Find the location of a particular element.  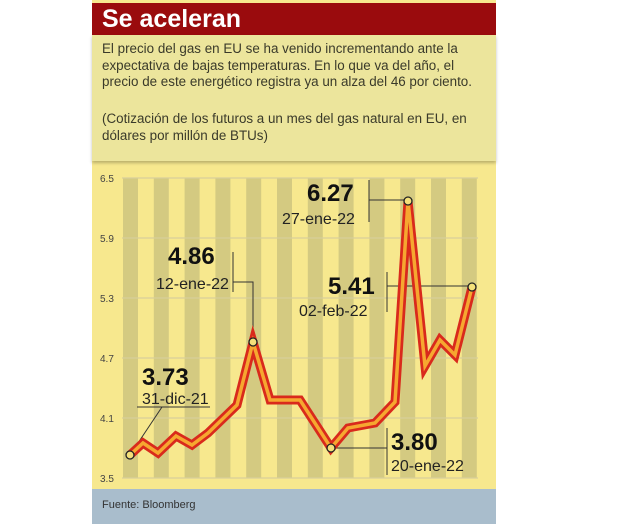

annotation-date-31-dic-21: 31-dic-21 is located at coordinates (175, 399).